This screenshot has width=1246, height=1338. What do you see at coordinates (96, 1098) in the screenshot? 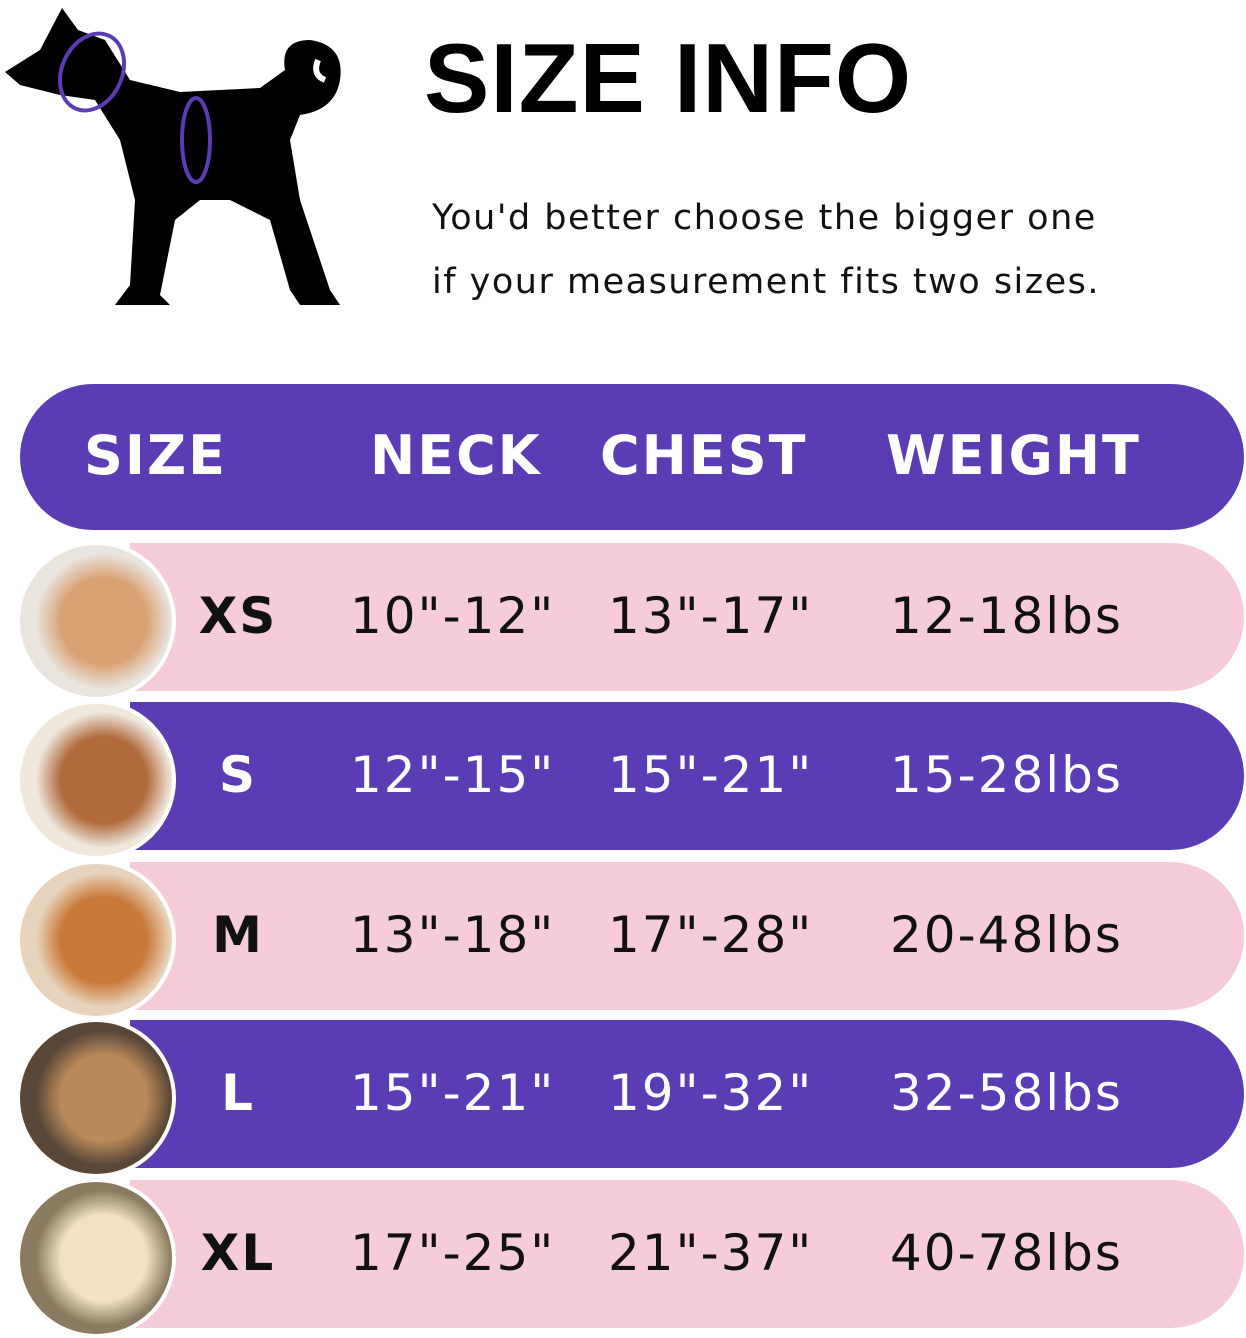
I see `dog-photo-french-bulldog` at bounding box center [96, 1098].